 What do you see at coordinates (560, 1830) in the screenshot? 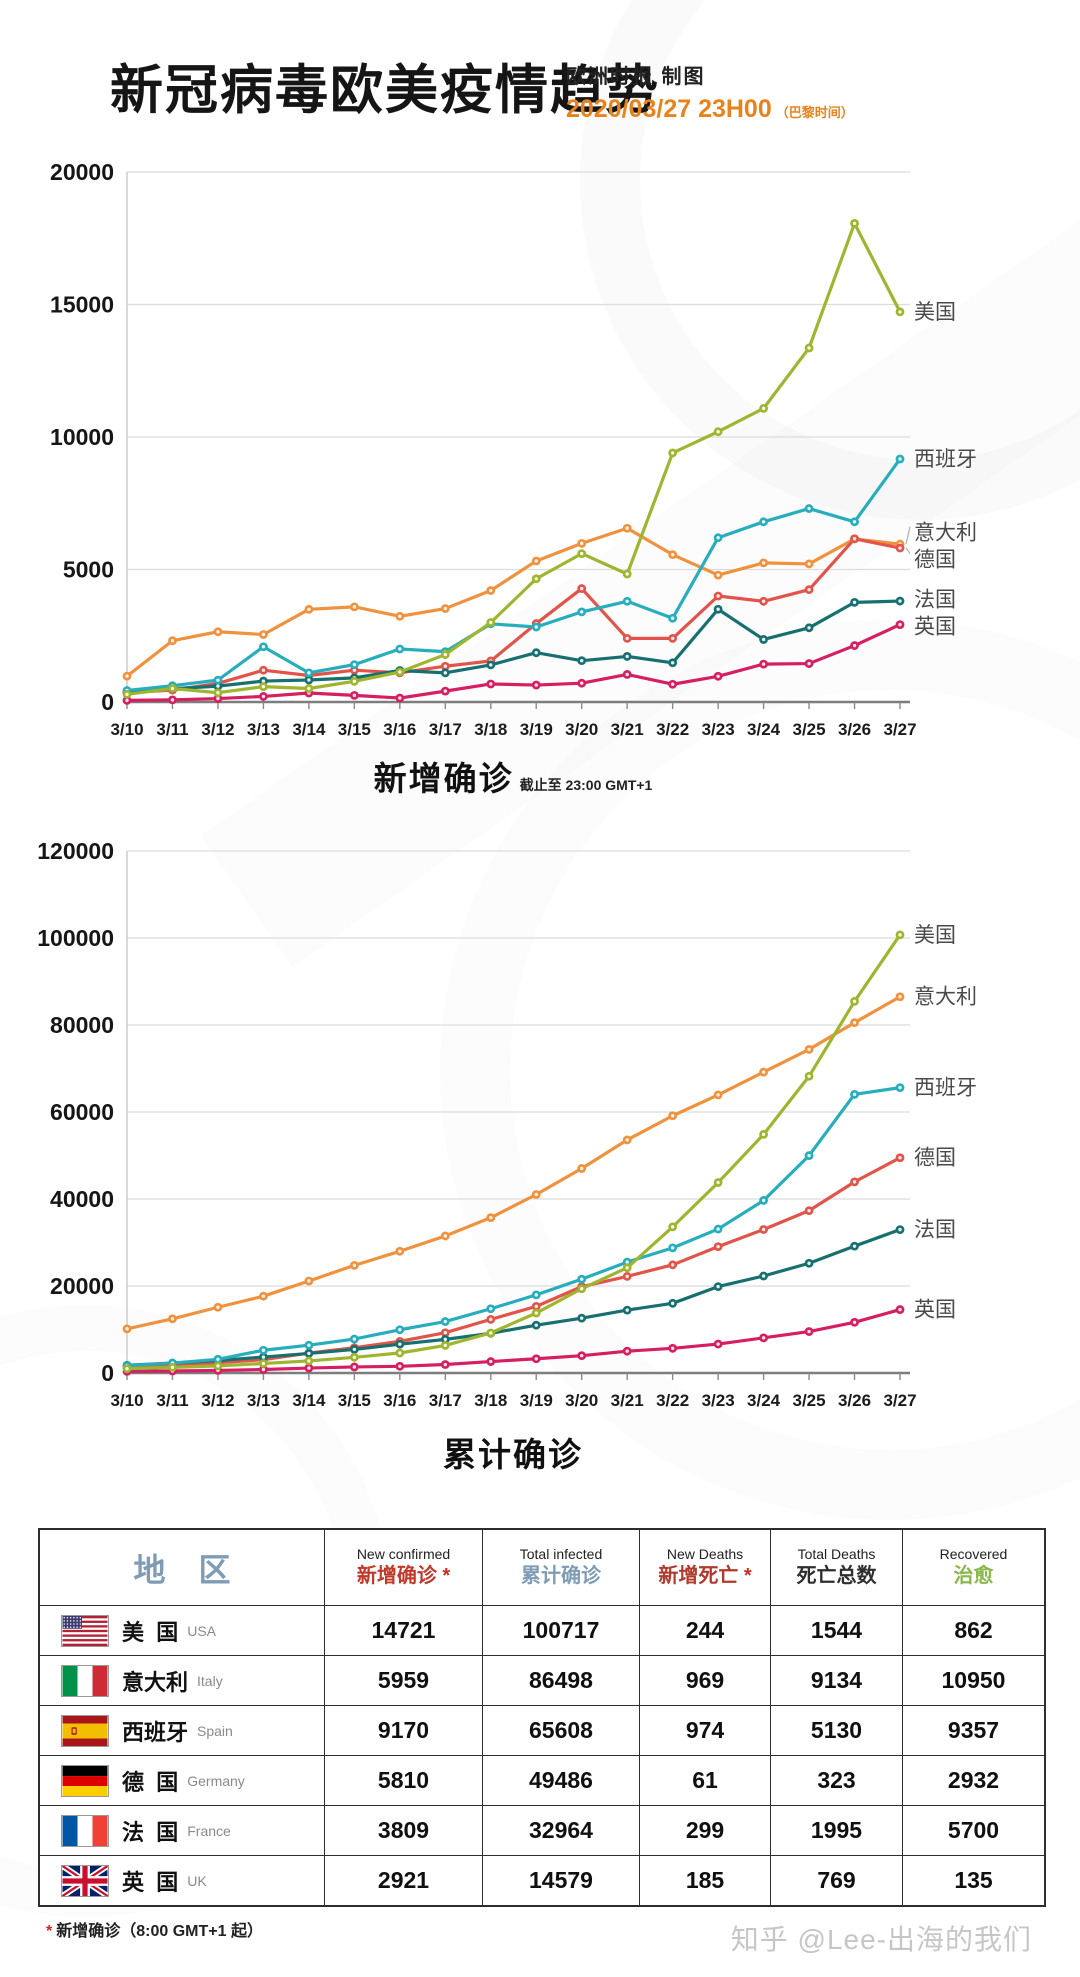
I see `stat-cell: 32964` at bounding box center [560, 1830].